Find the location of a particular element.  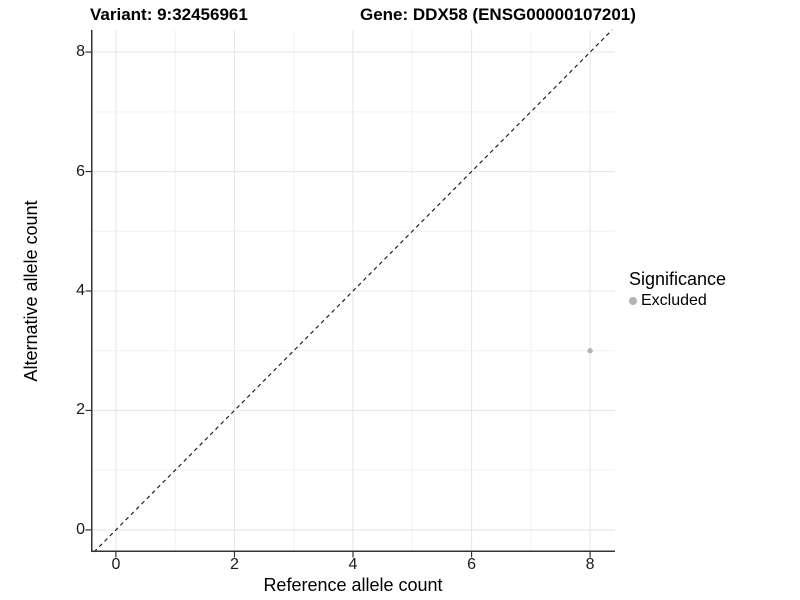

y-tick-label: 4 is located at coordinates (80, 290).